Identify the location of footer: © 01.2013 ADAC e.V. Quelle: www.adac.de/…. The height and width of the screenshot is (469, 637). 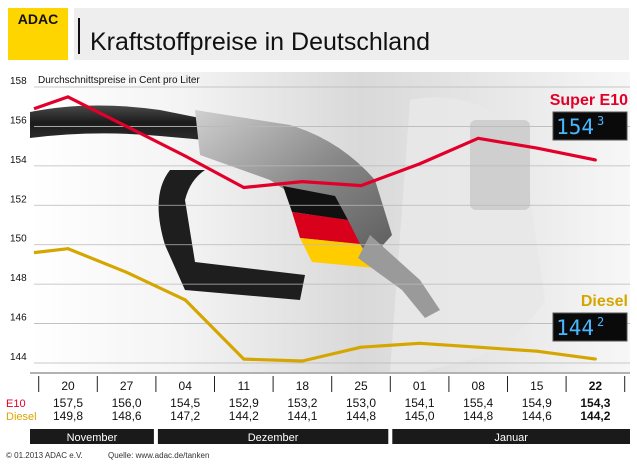
(107, 455).